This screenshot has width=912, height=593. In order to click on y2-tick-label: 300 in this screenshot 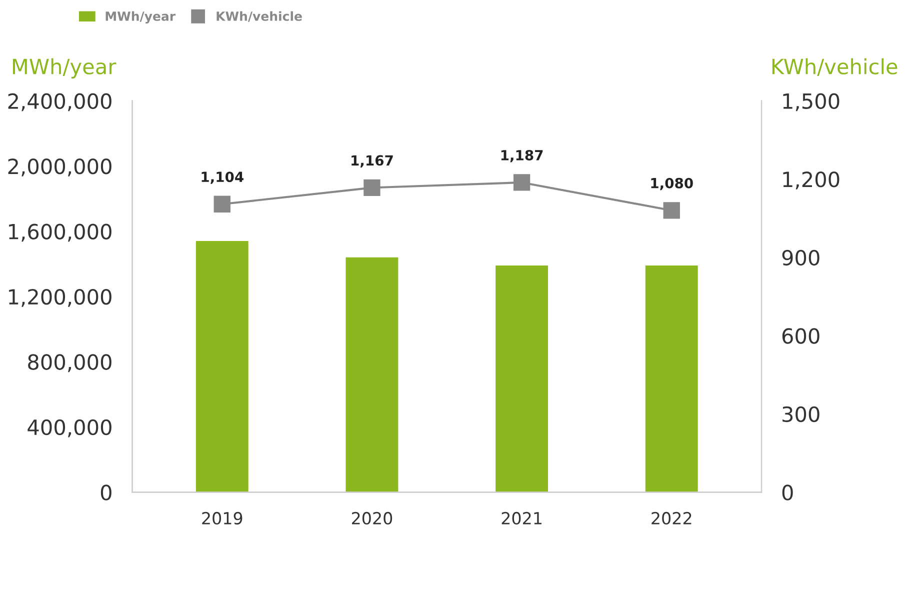, I will do `click(801, 414)`.